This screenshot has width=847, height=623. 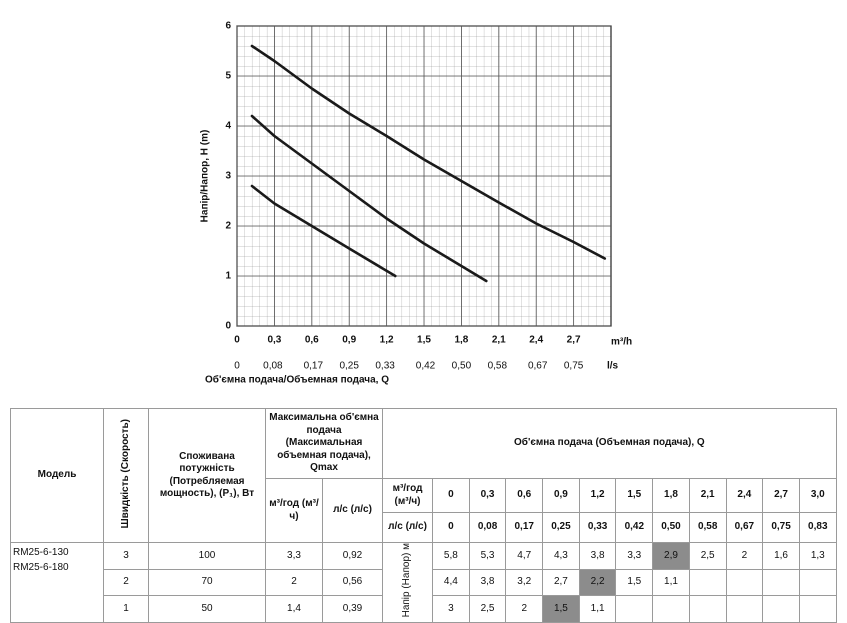 I want to click on header-qmax-ls: л/с (л/с), so click(x=352, y=510).